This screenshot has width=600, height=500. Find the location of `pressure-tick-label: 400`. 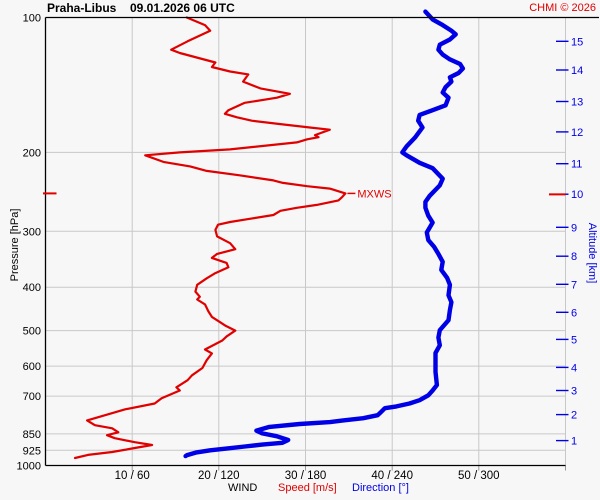

pressure-tick-label: 400 is located at coordinates (32, 288).